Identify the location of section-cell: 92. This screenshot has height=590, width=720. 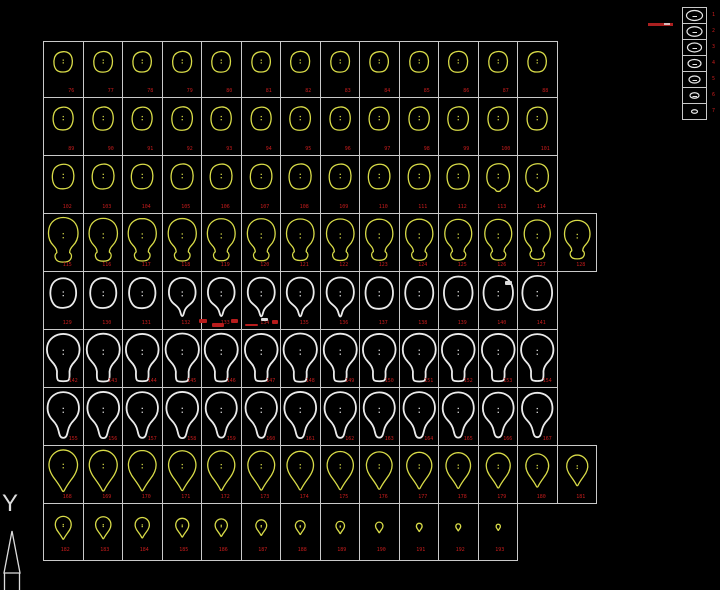
(181, 126).